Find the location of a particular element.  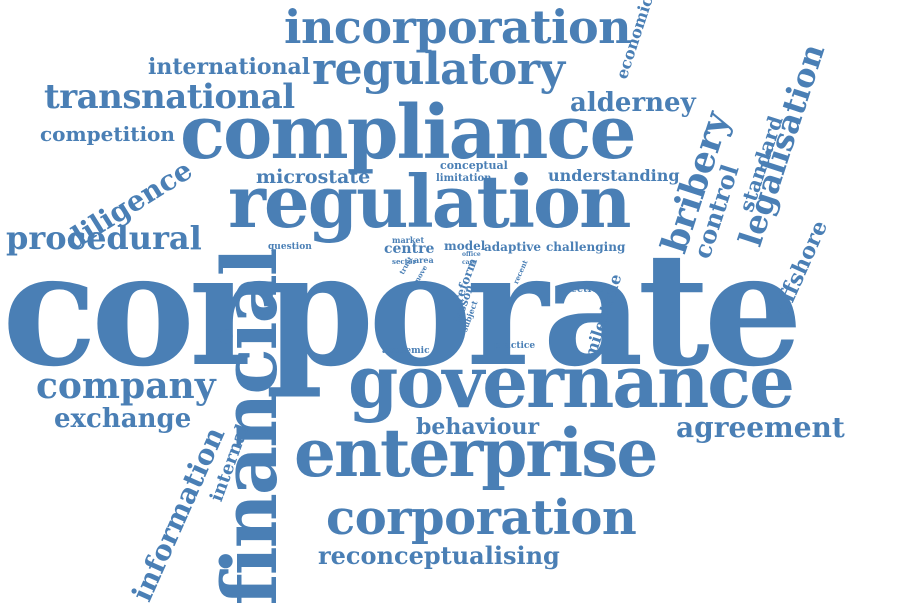

word-challenging: challenging is located at coordinates (586, 247).